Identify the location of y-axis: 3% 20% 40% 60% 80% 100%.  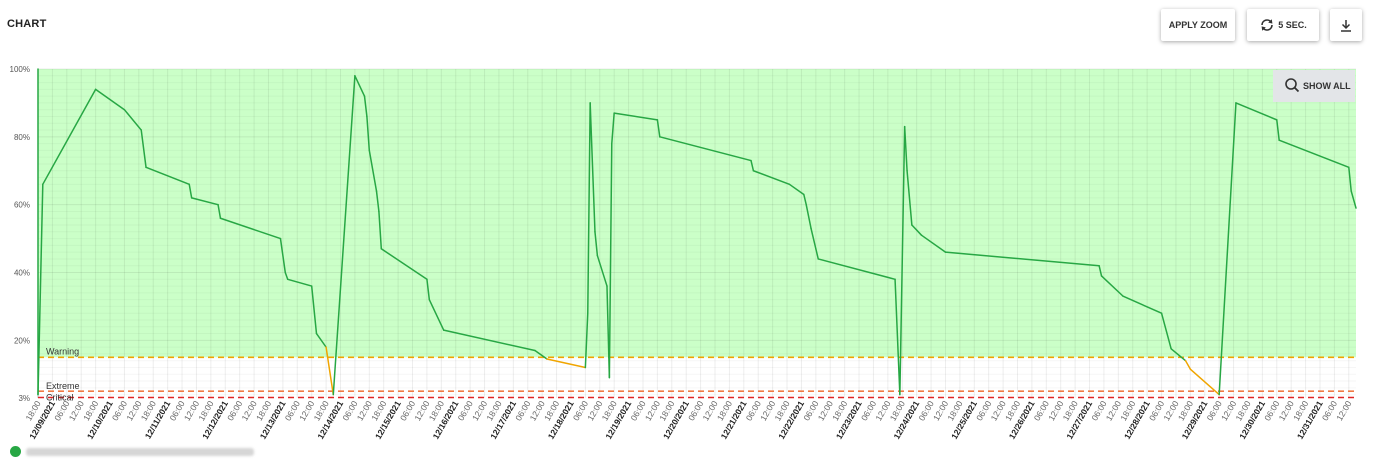
(20, 234).